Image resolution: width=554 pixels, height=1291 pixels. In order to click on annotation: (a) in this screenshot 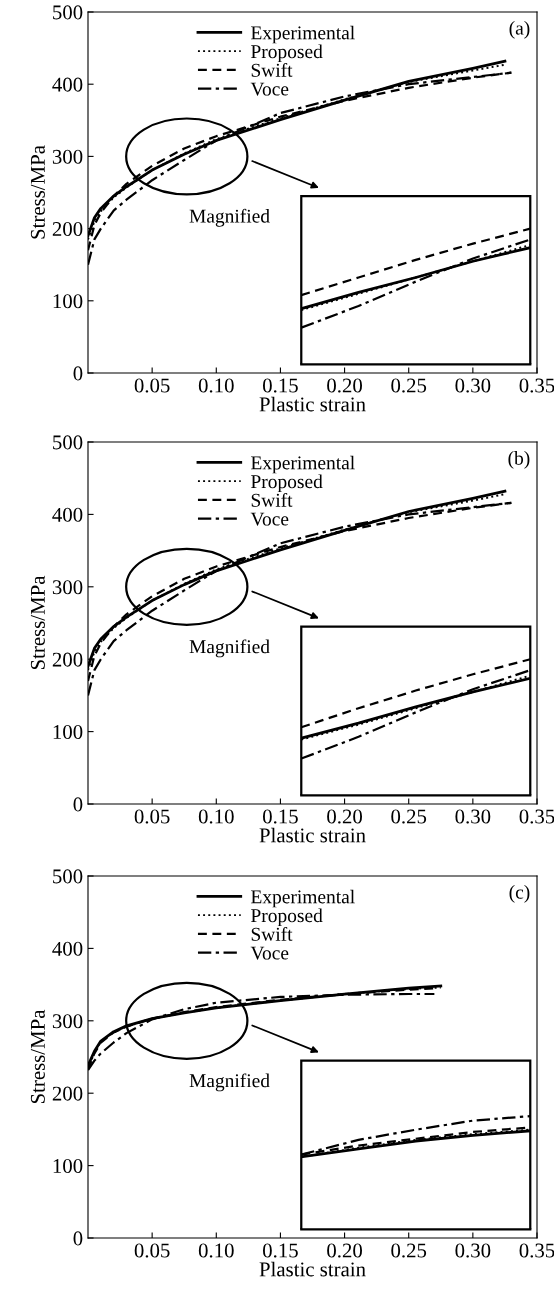, I will do `click(519, 30)`.